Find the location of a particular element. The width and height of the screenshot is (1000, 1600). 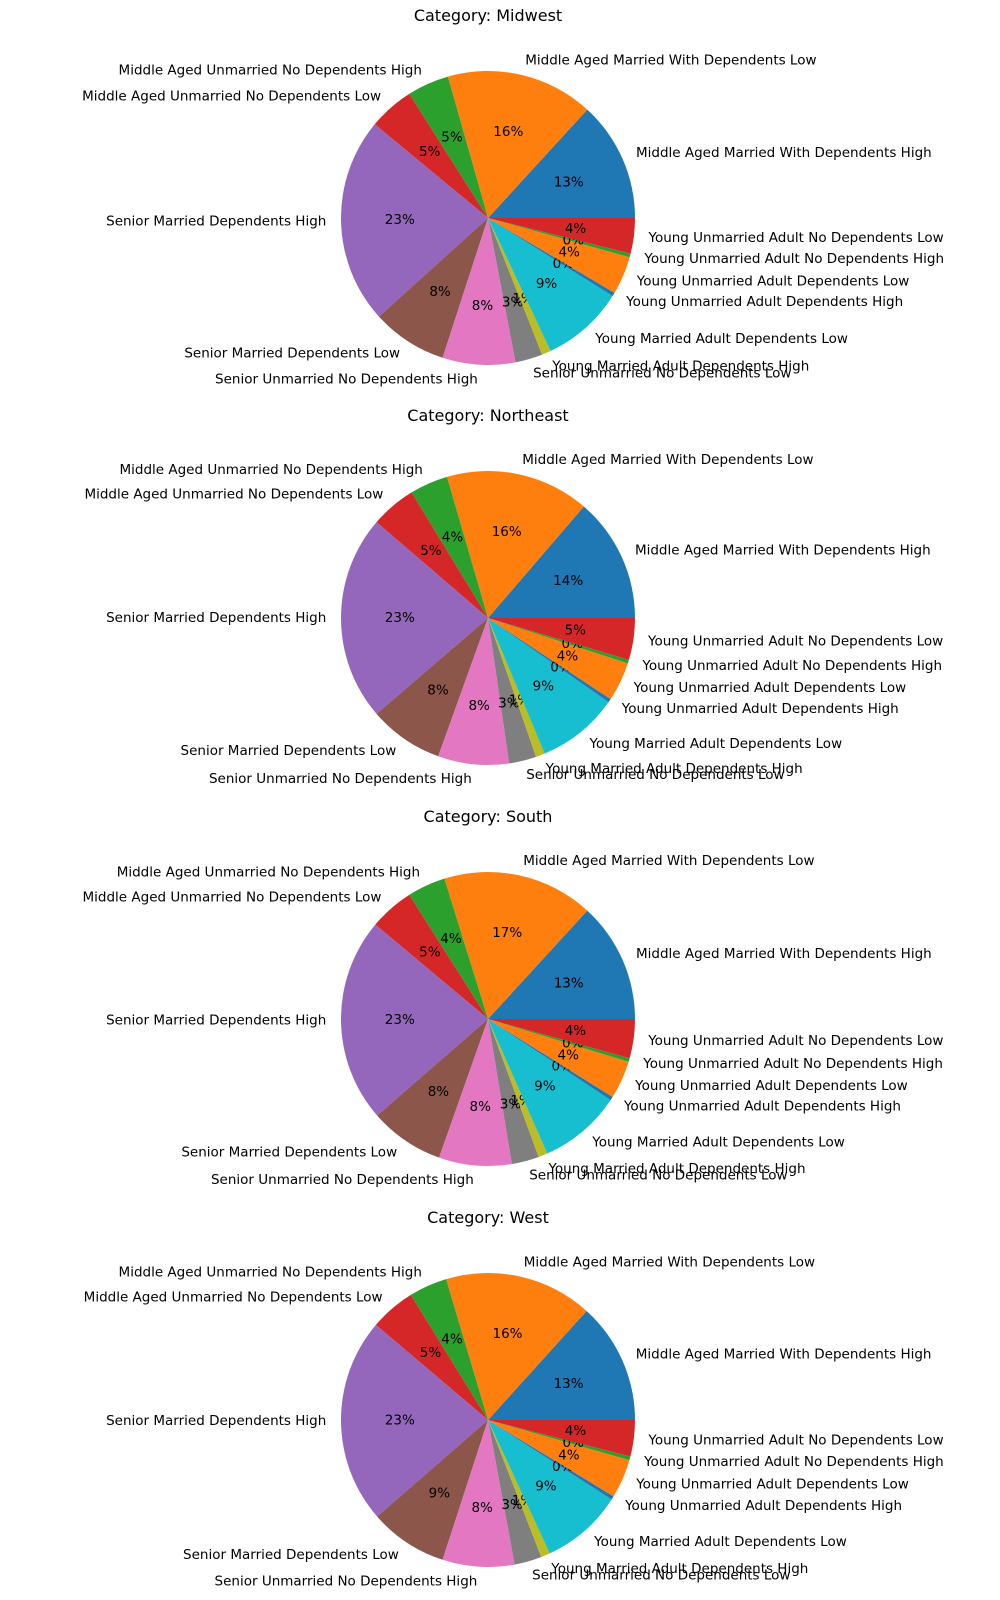

percent-label: 13% is located at coordinates (569, 1384).